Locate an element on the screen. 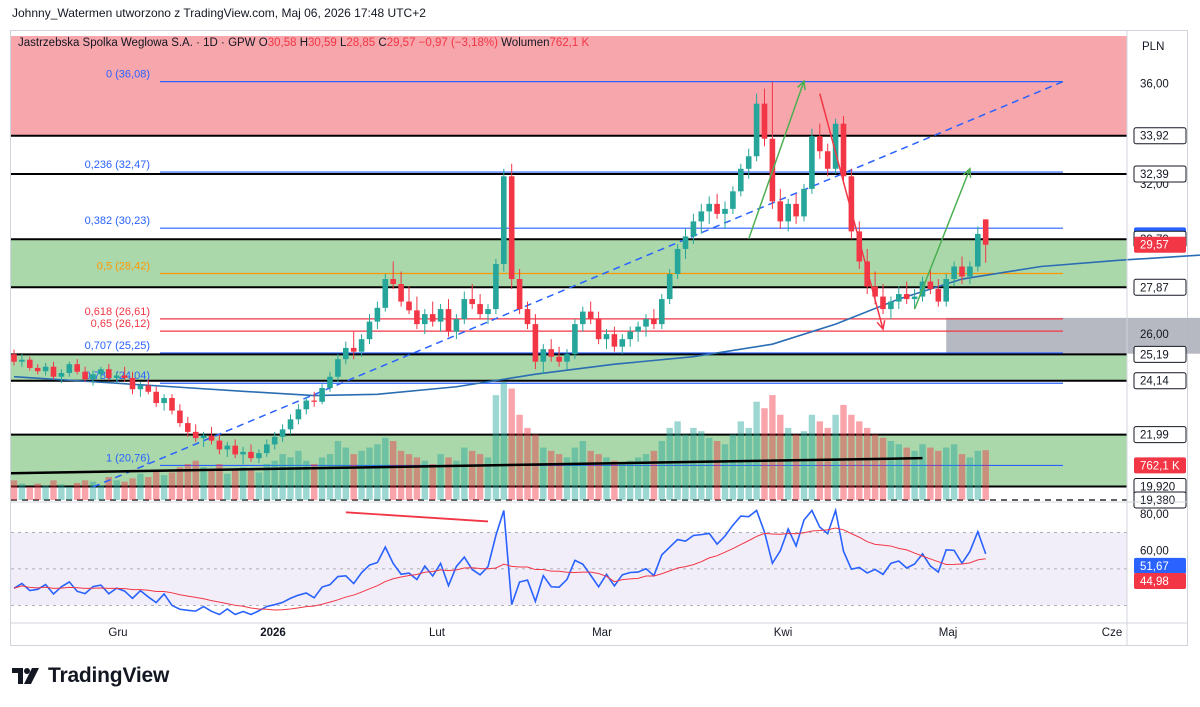  x-tick-label-0: Gru is located at coordinates (117, 633).